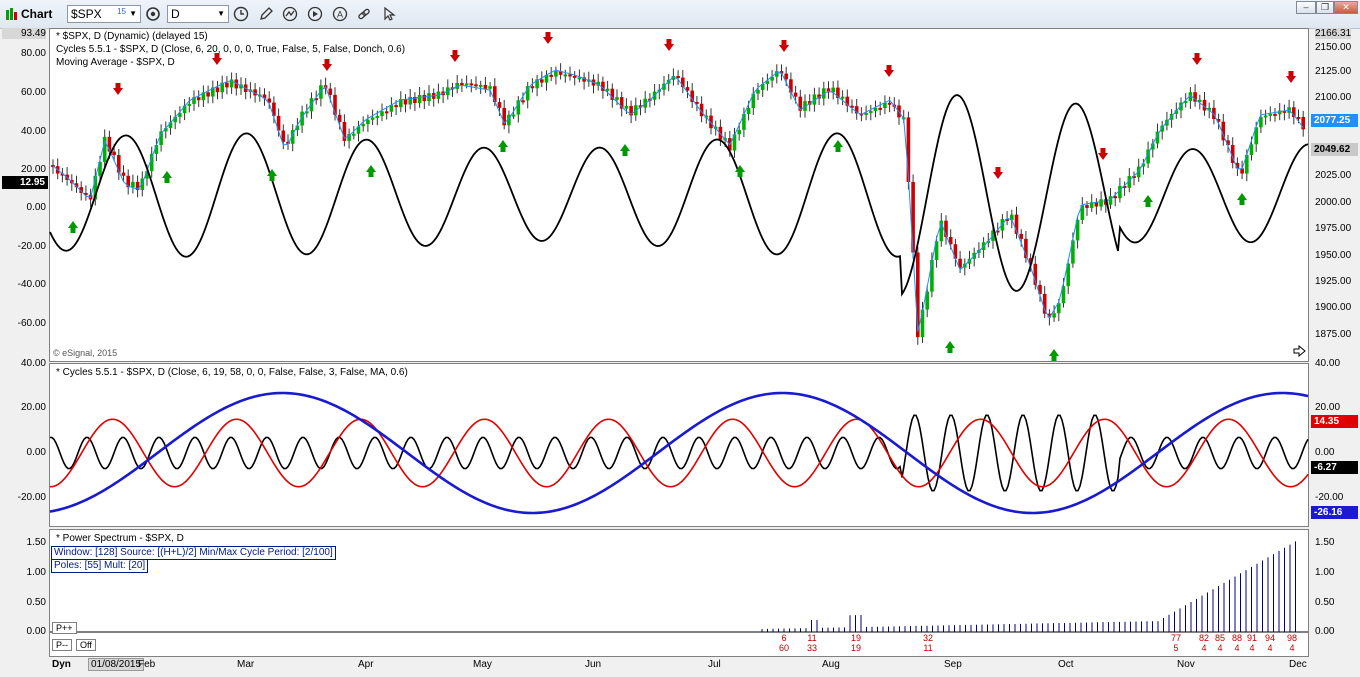 The width and height of the screenshot is (1360, 677). I want to click on scroll-to-end-icon, so click(1300, 351).